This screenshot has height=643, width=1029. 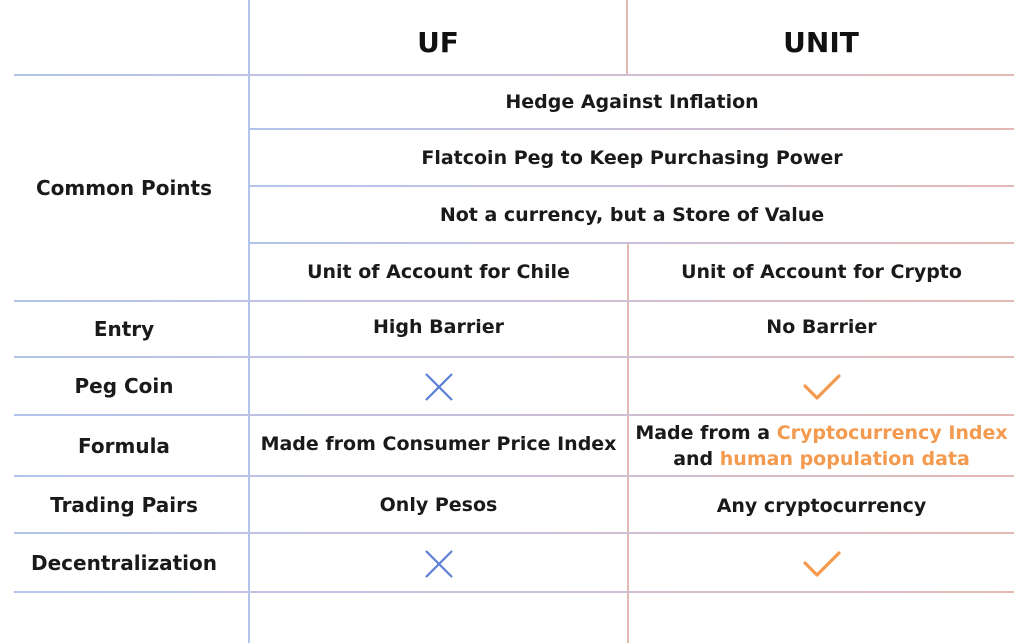 I want to click on uf-decentralization-cell, so click(x=438, y=563).